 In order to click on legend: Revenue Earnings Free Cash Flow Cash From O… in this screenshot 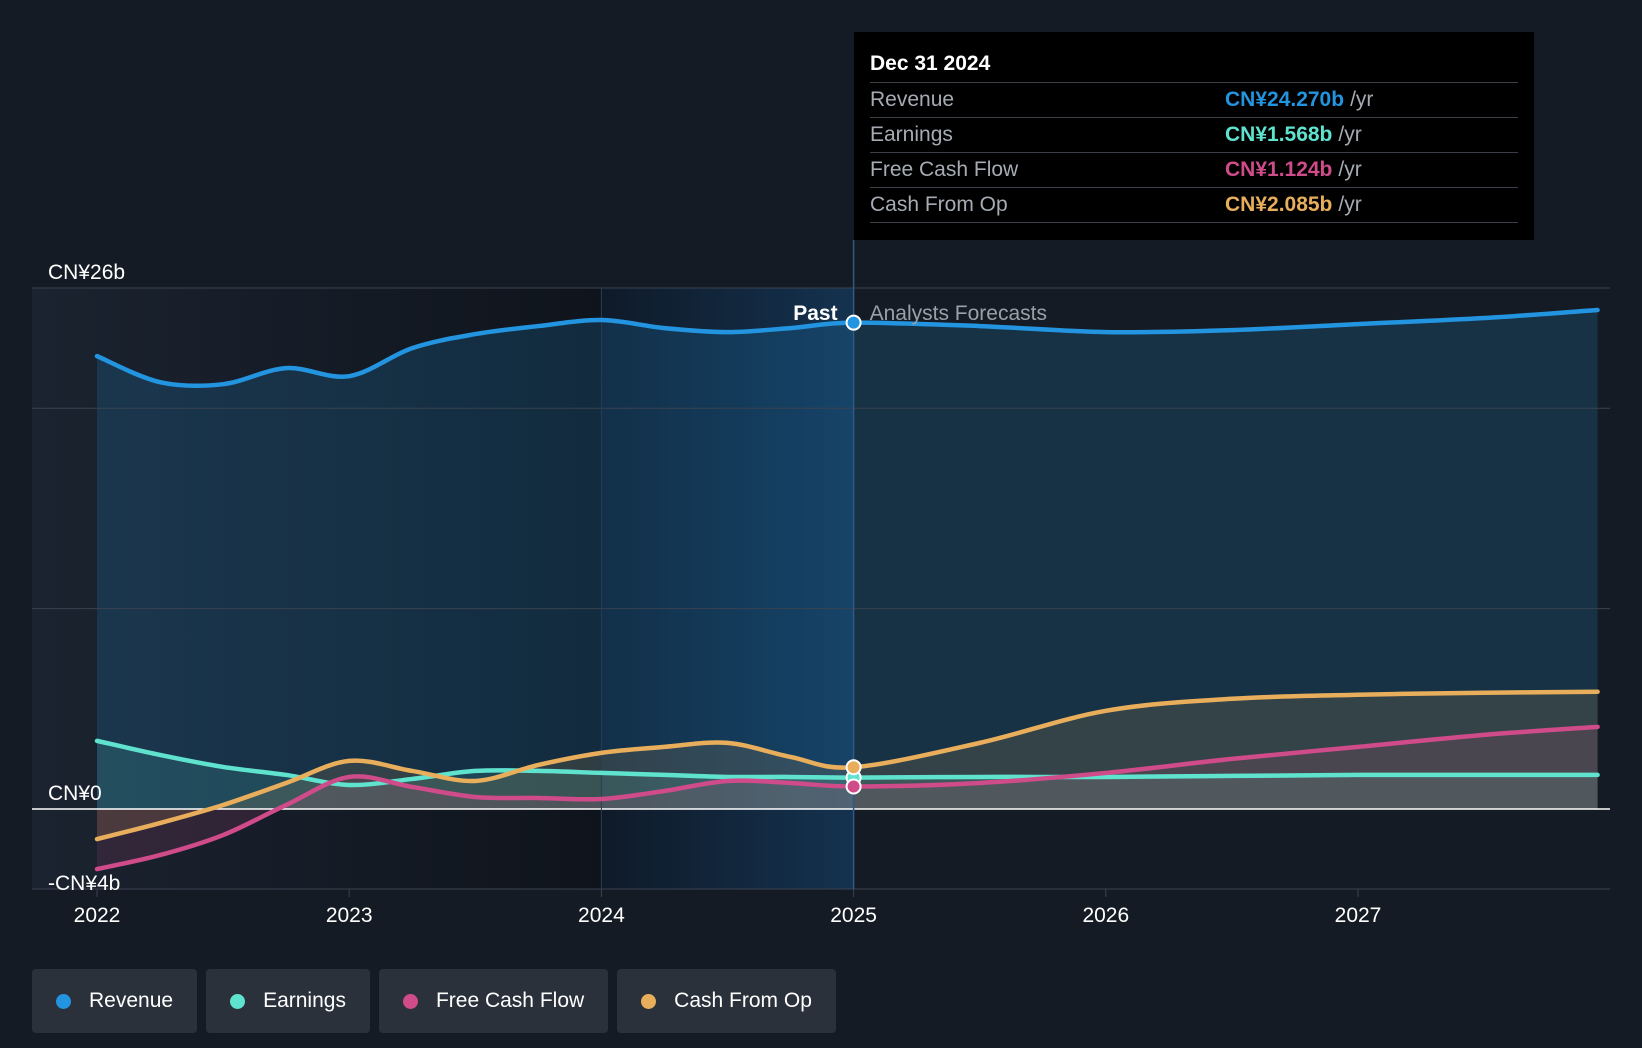, I will do `click(434, 1001)`.